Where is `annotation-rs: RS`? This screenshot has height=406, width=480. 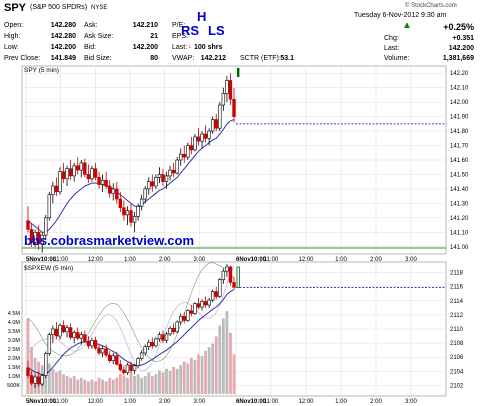
annotation-rs: RS is located at coordinates (190, 30).